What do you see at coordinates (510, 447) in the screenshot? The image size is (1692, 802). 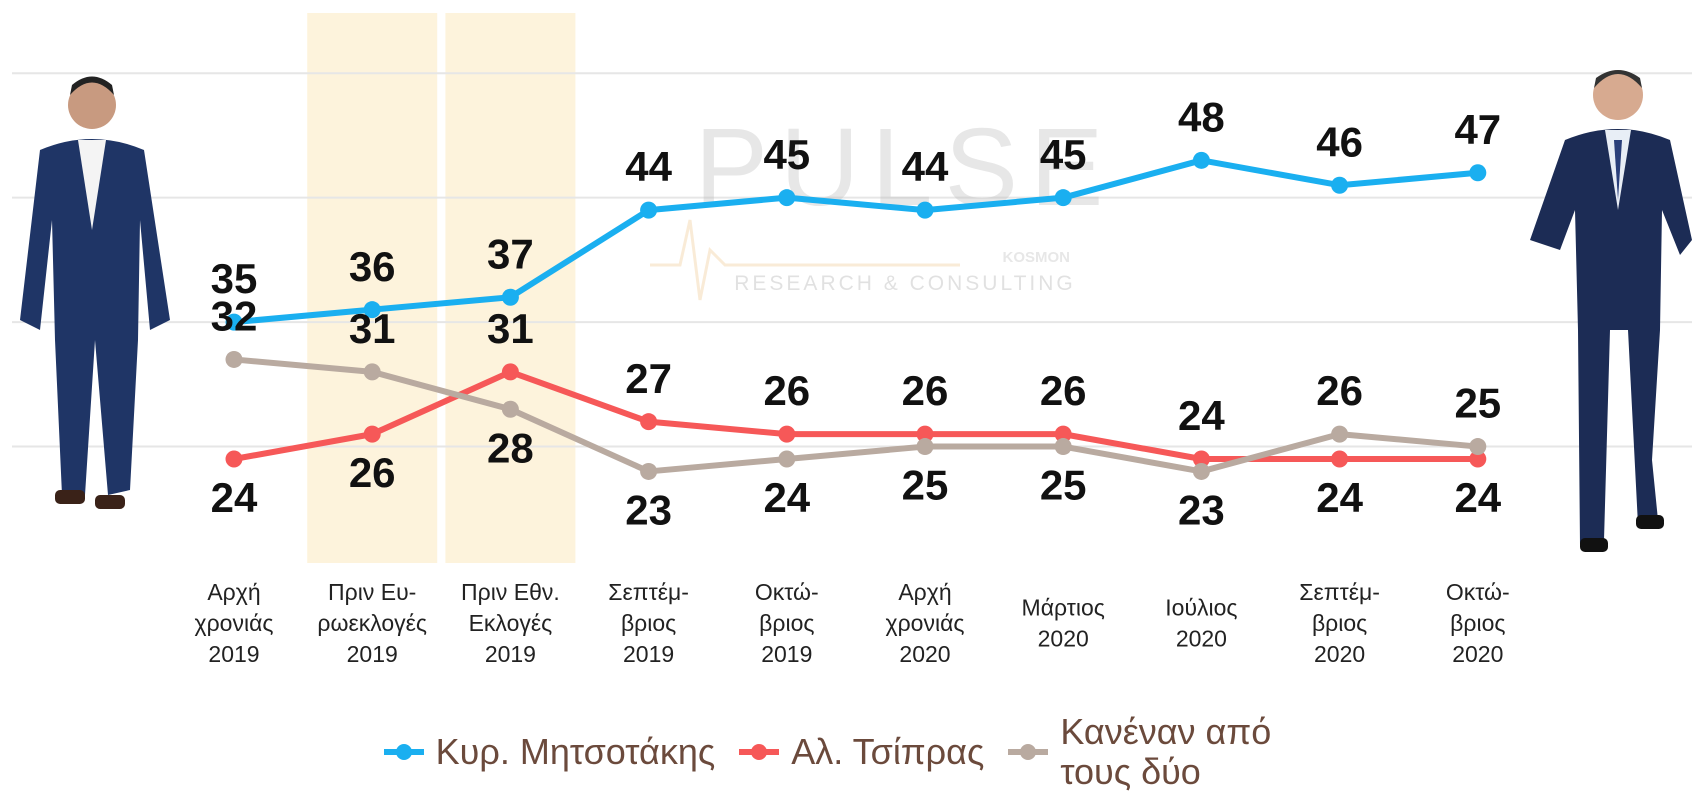 I see `data-label: 28` at bounding box center [510, 447].